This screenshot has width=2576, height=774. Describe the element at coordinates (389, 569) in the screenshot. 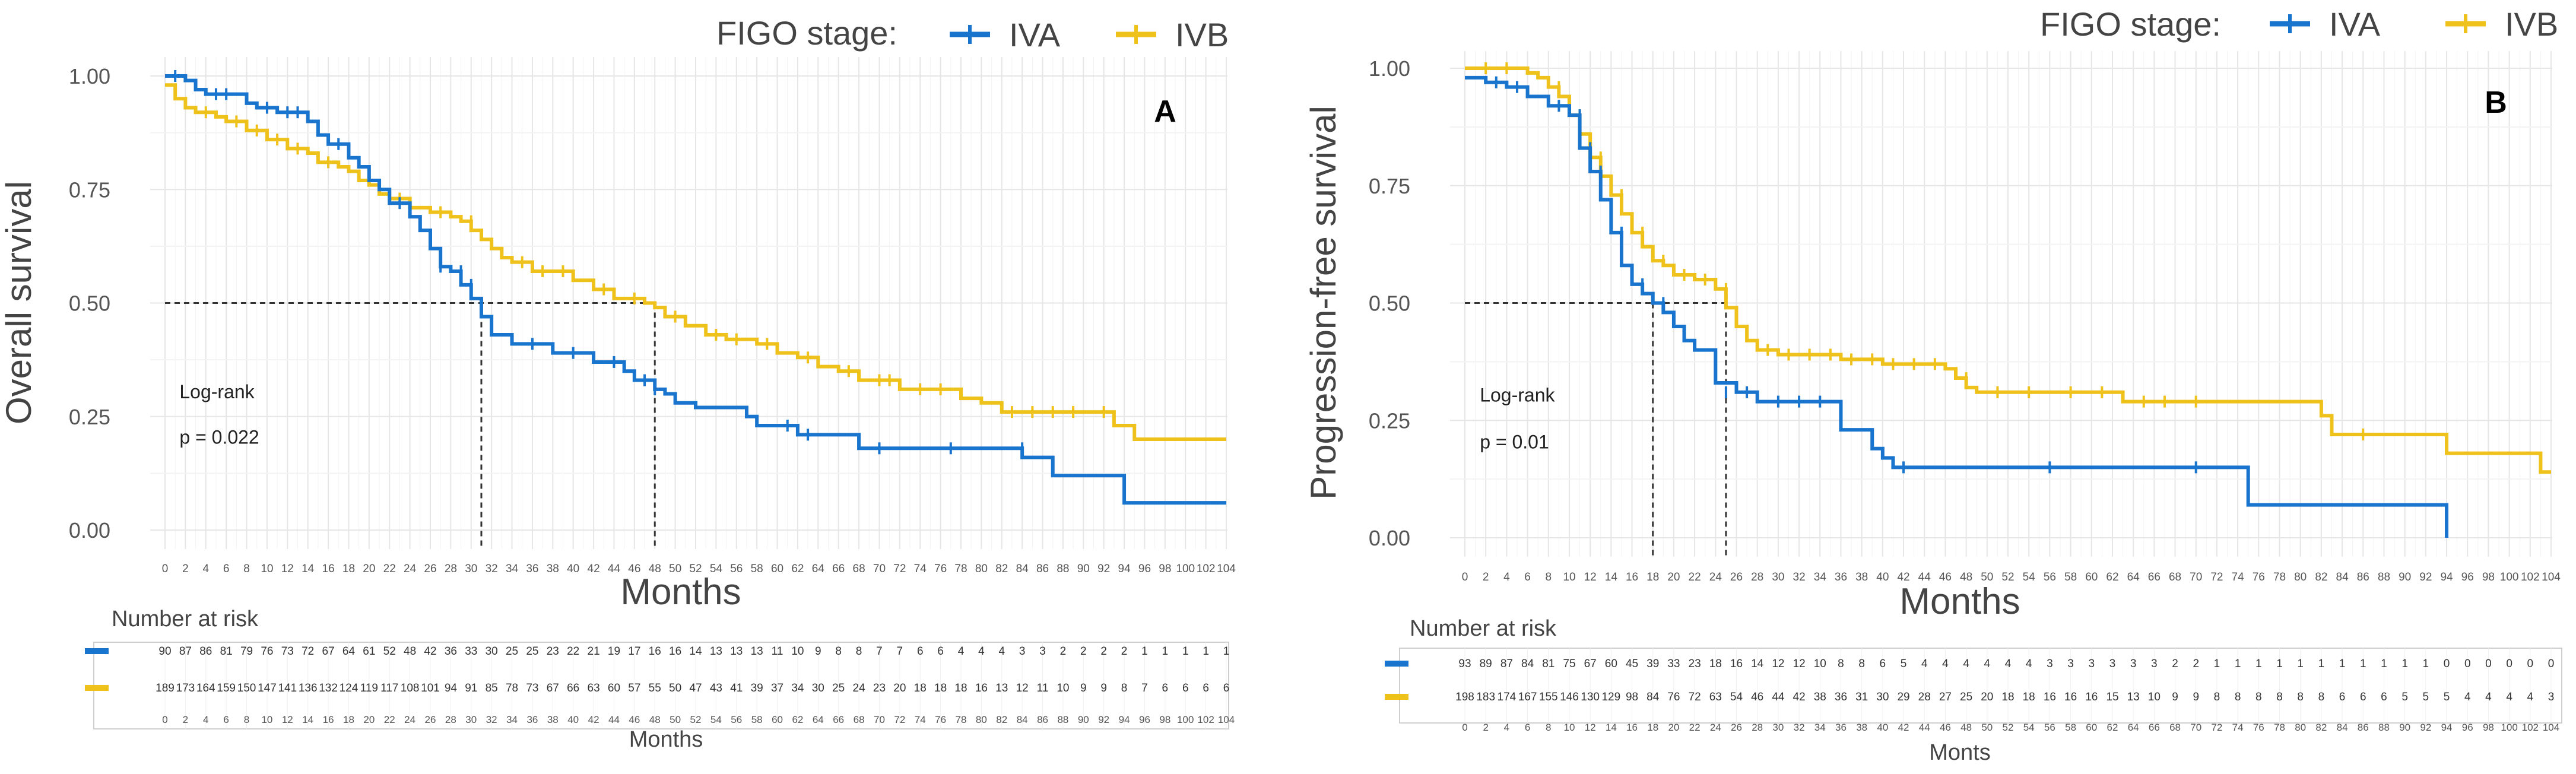

I see `x-tick-label: 22` at that location.